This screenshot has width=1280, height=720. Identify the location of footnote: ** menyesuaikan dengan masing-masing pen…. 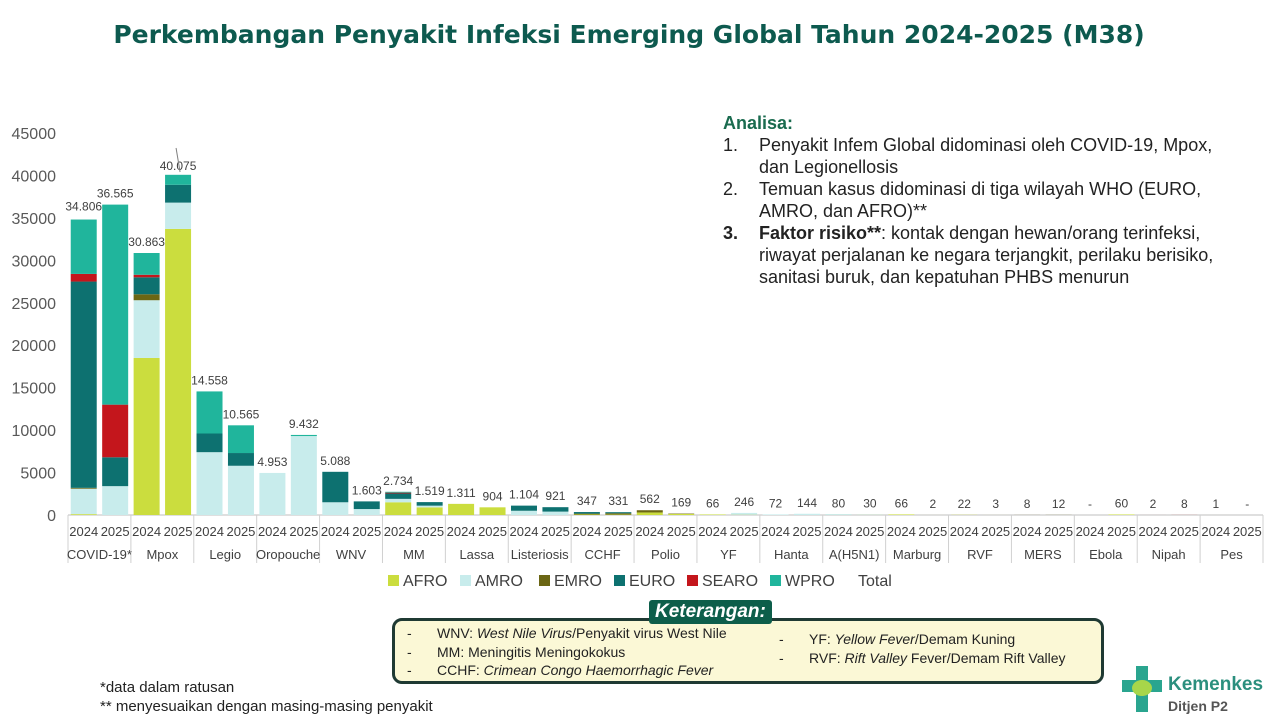
(266, 706).